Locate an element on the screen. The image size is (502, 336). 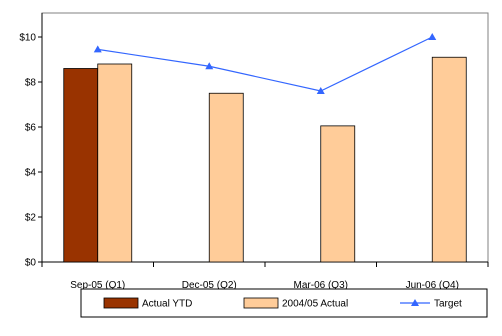
series-line-target is located at coordinates (265, 64).